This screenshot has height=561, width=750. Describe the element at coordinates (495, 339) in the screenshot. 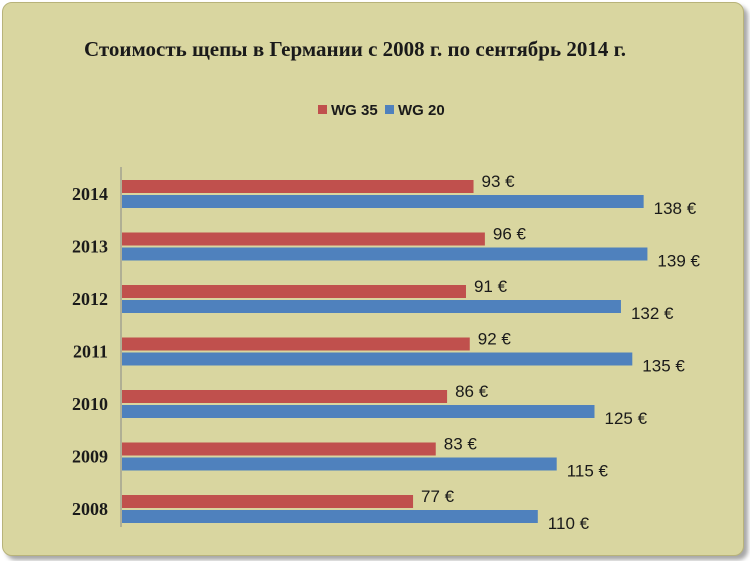

I see `data-label-wg-35-2011: 92 €` at that location.